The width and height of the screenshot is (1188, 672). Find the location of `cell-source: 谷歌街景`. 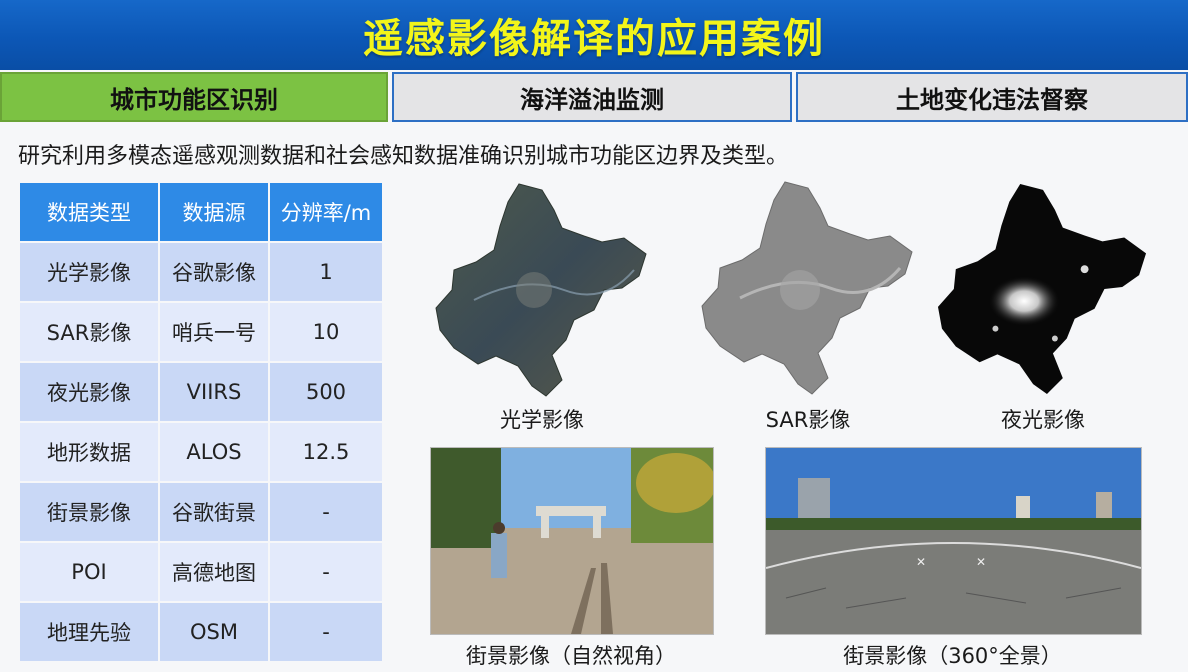

cell-source: 谷歌街景 is located at coordinates (214, 512).